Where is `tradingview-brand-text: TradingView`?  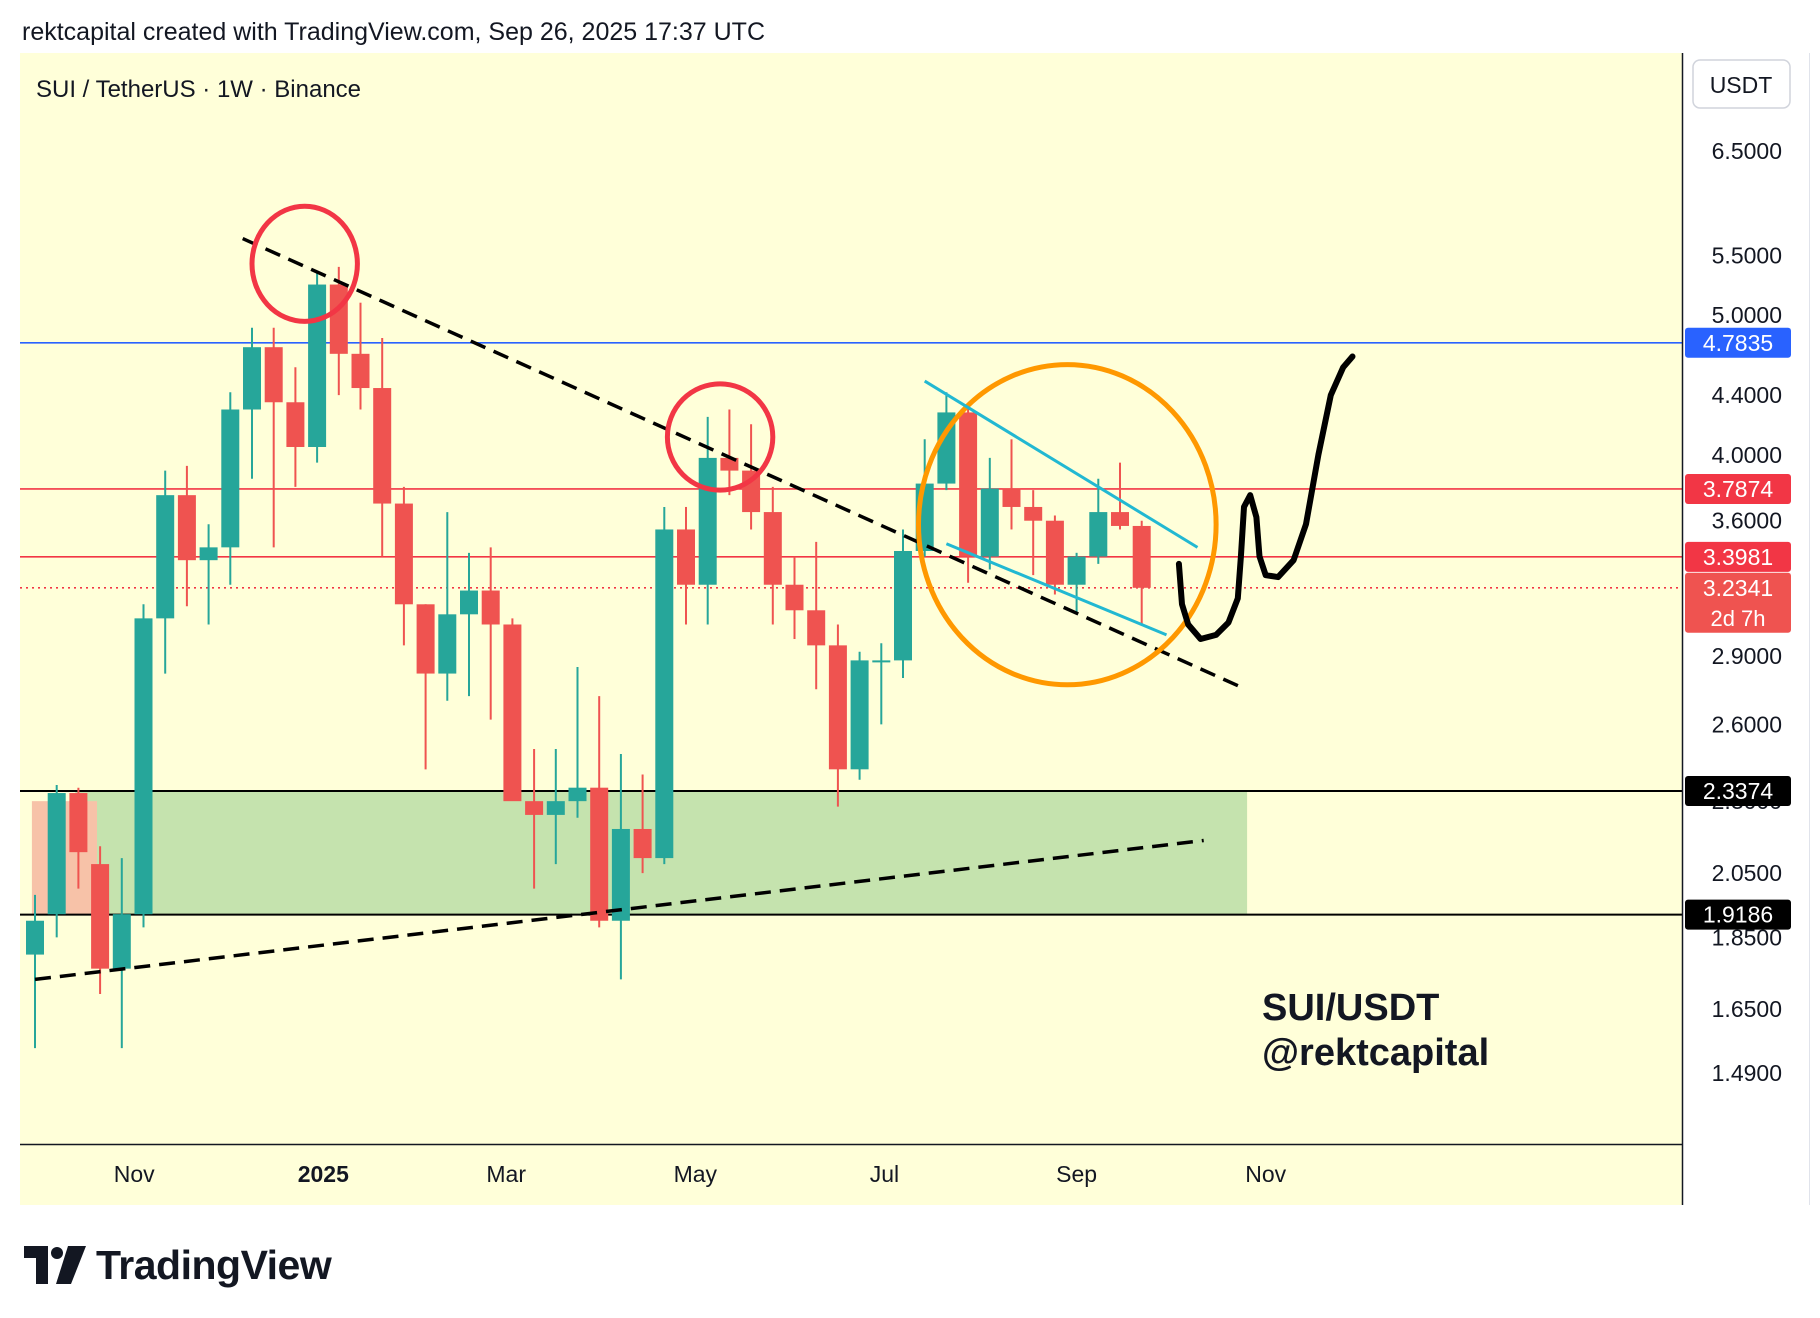 tradingview-brand-text: TradingView is located at coordinates (214, 1264).